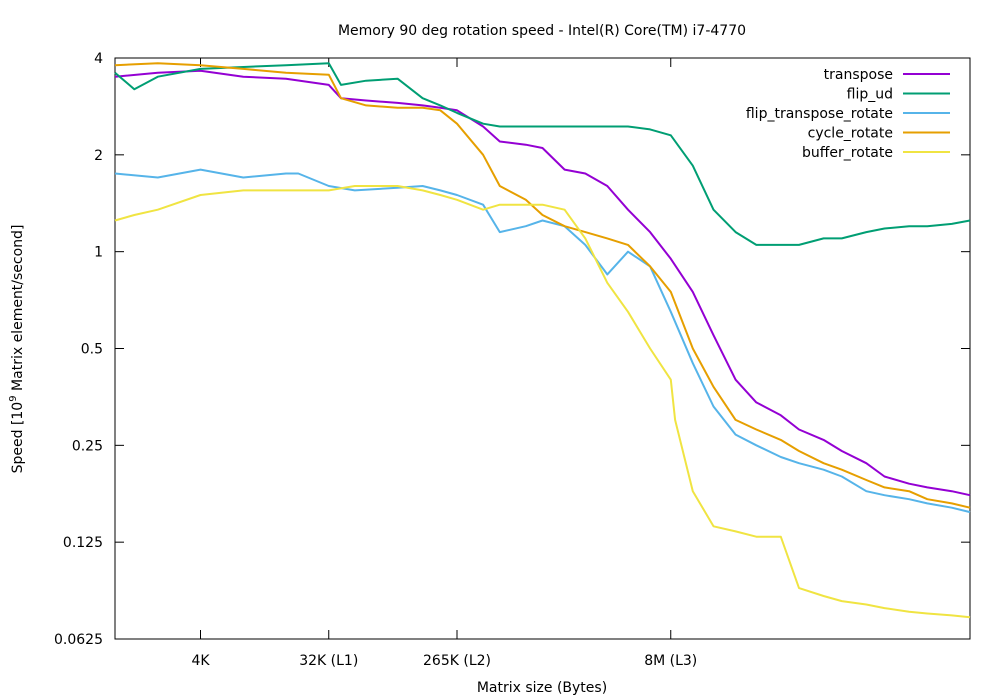 The image size is (1000, 700). What do you see at coordinates (670, 661) in the screenshot?
I see `x-tick-label: 8M (L3)` at bounding box center [670, 661].